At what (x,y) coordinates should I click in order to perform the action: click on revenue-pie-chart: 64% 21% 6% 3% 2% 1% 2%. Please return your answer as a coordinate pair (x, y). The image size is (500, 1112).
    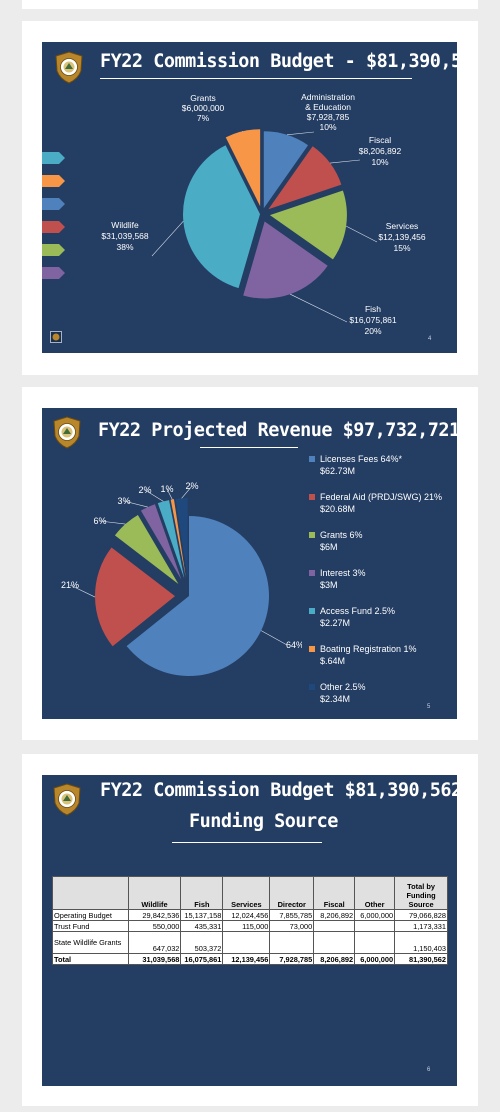
    Looking at the image, I should click on (181, 578).